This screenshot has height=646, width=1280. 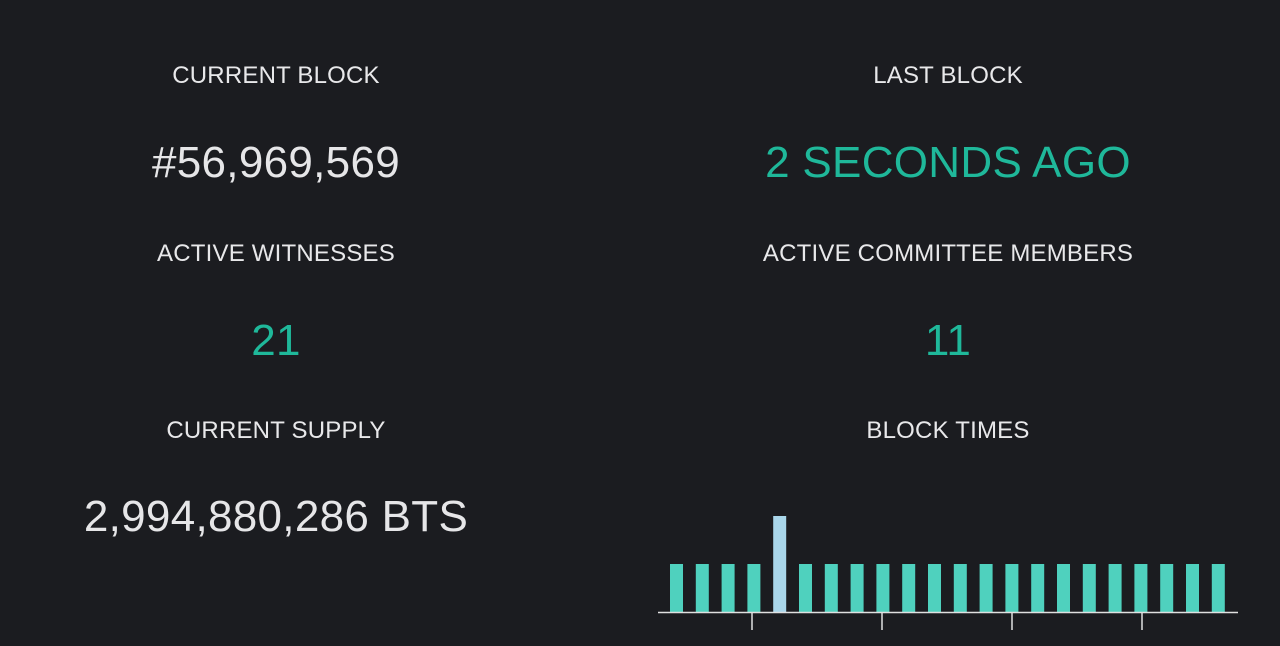 I want to click on last-block-value: 2 SECONDS AGO, so click(x=948, y=162).